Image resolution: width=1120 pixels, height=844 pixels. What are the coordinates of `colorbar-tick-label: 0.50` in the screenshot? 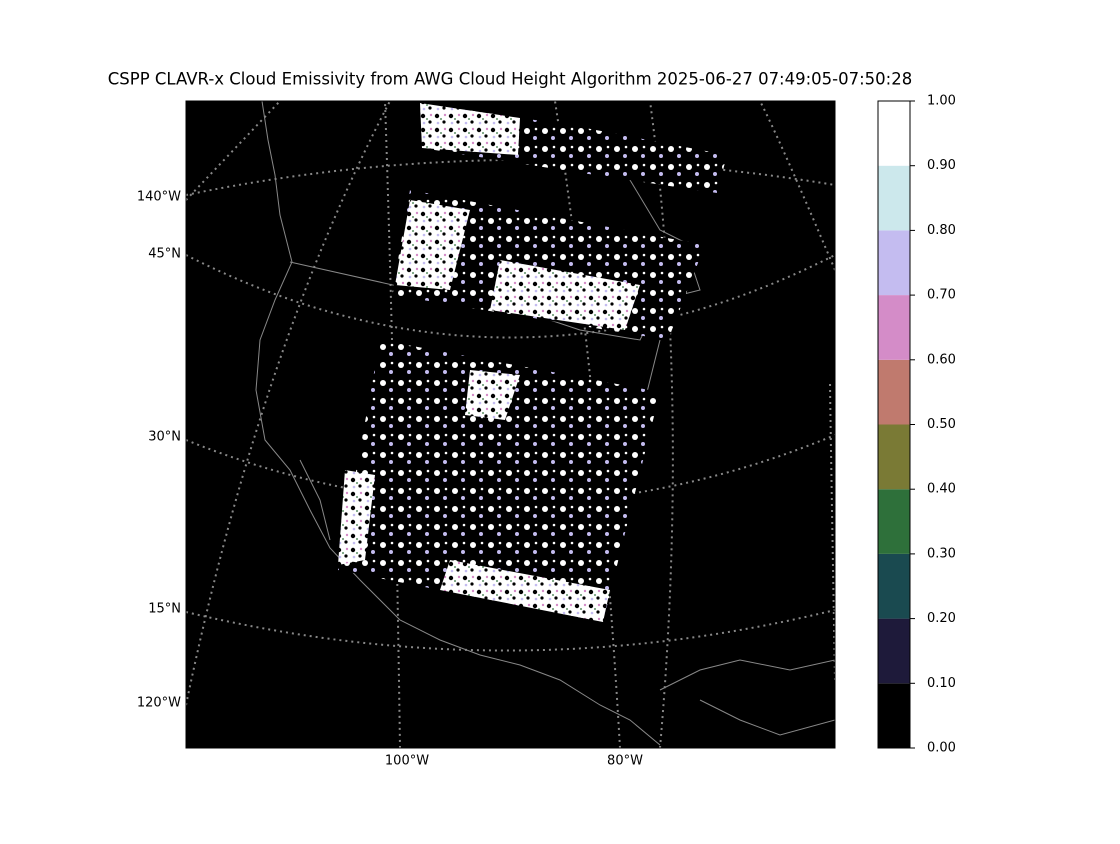 It's located at (941, 424).